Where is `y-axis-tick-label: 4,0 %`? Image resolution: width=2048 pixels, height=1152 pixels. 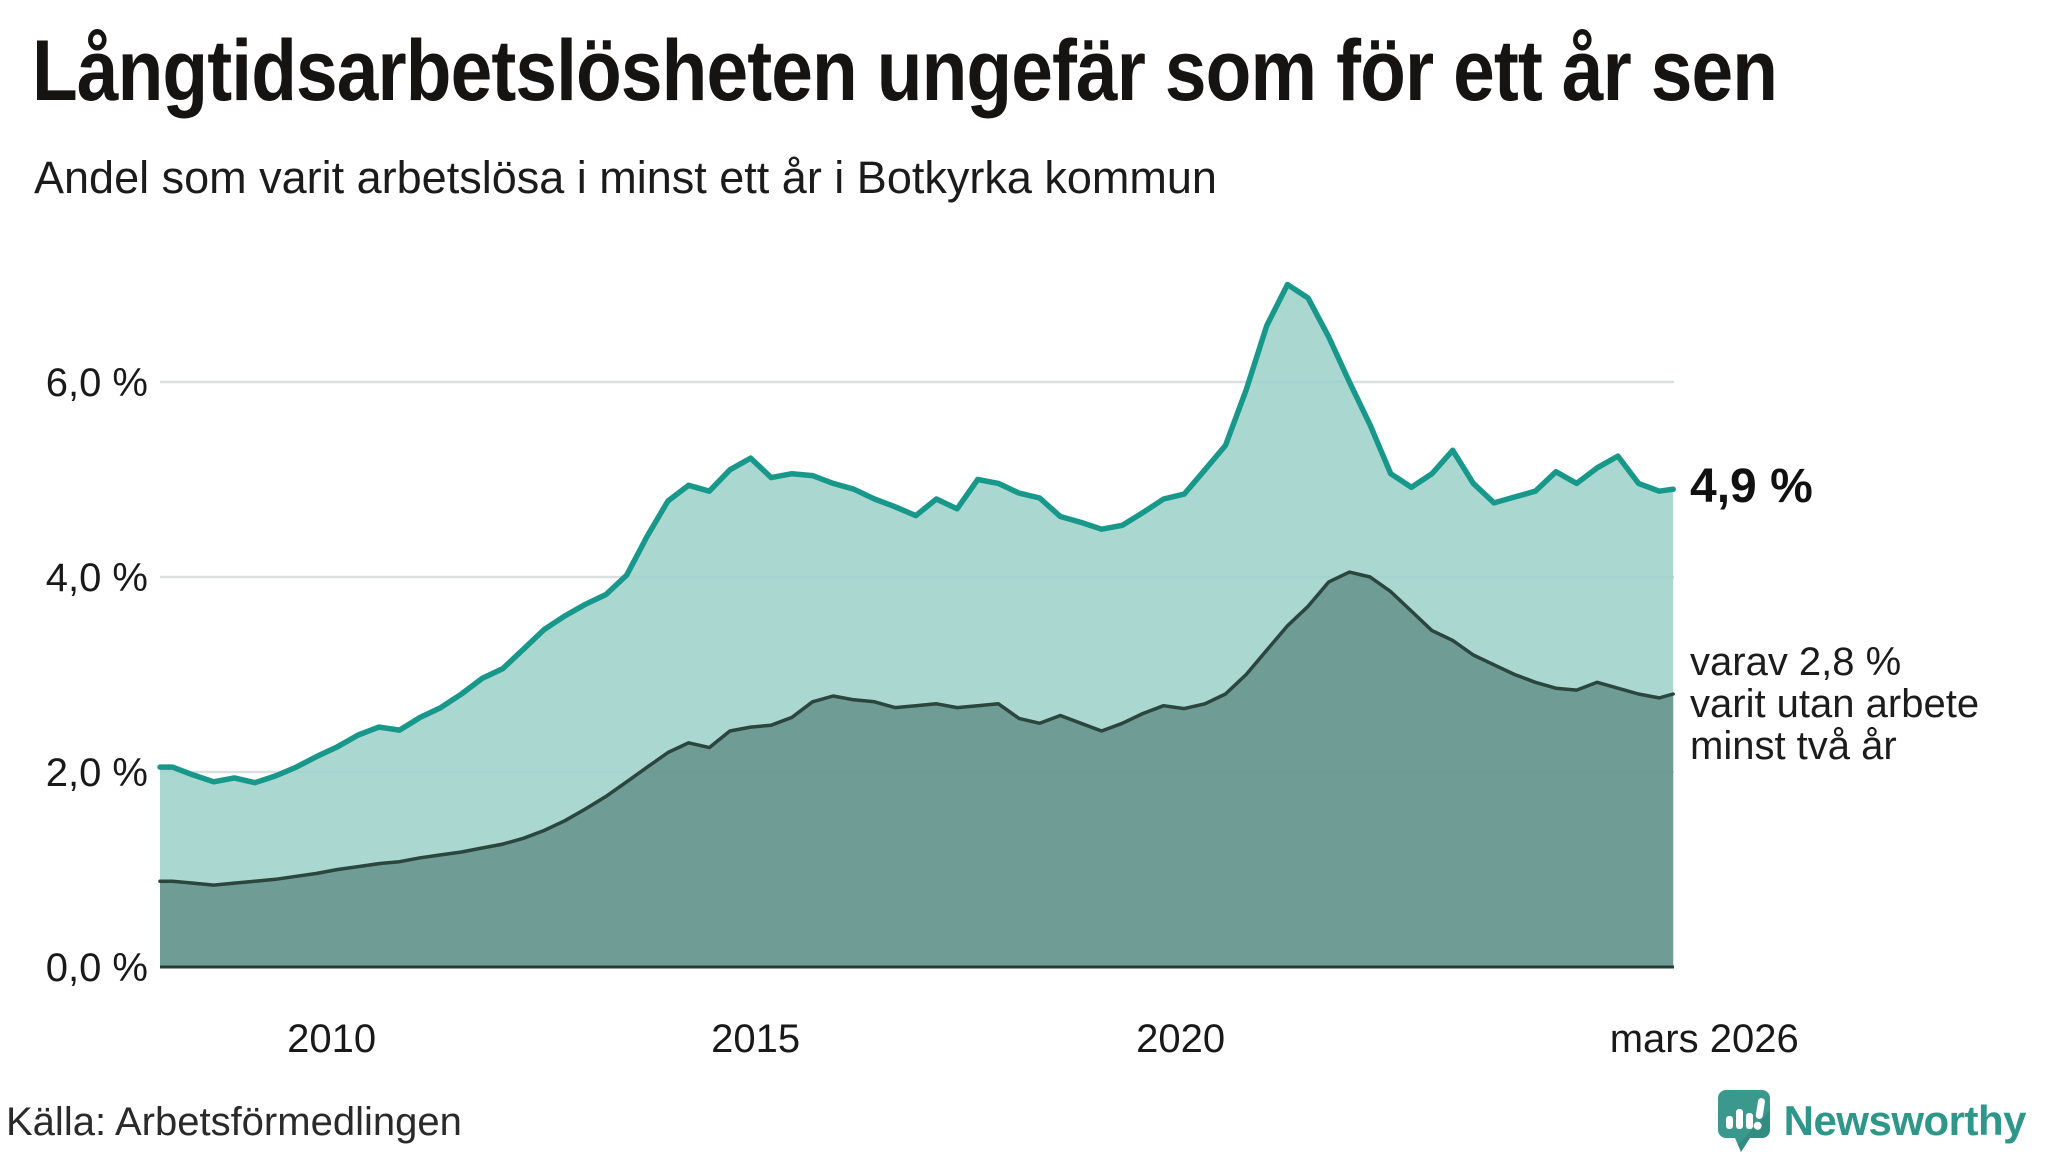
y-axis-tick-label: 4,0 % is located at coordinates (97, 578).